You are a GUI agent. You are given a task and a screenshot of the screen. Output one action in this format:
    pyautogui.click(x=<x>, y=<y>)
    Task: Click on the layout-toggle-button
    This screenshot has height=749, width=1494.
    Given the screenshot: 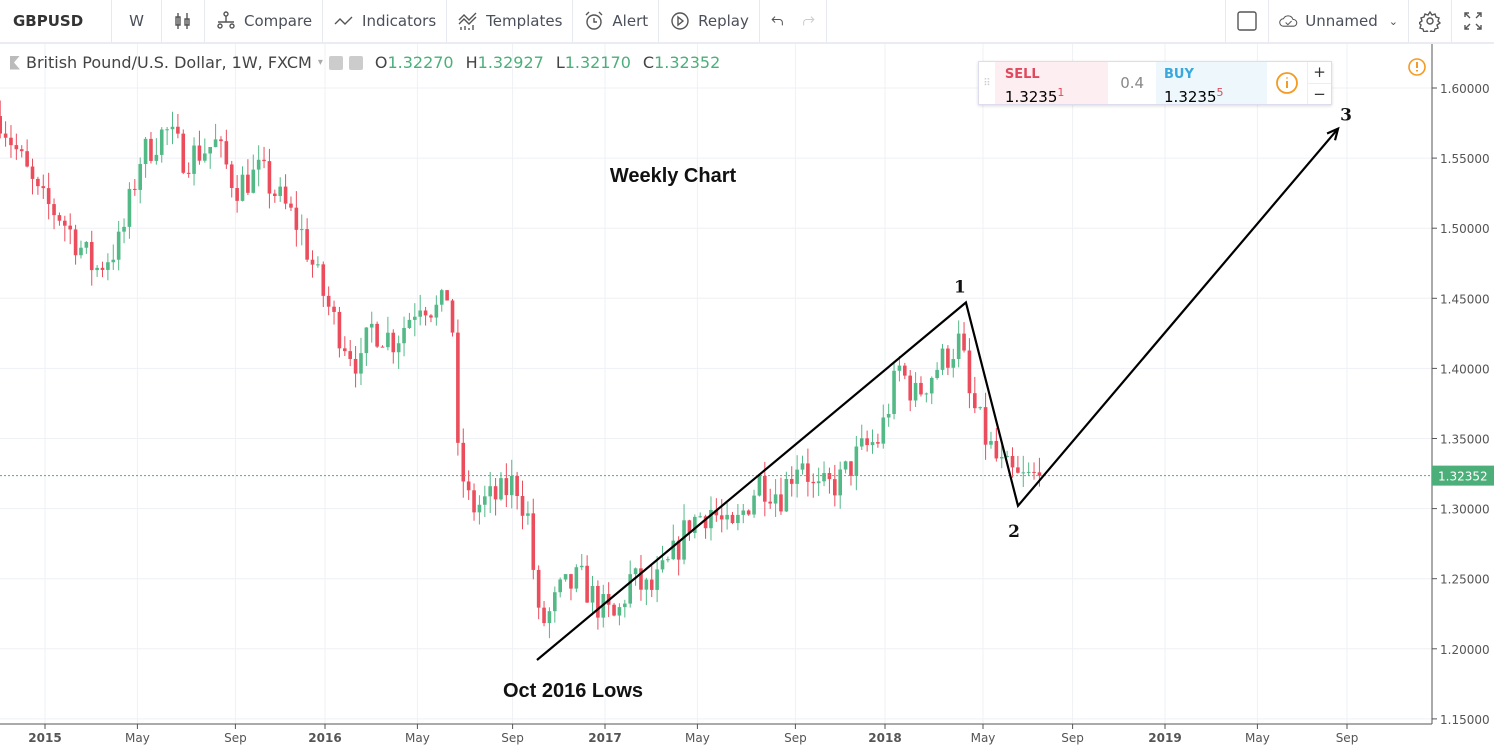 What is the action you would take?
    pyautogui.click(x=1247, y=21)
    